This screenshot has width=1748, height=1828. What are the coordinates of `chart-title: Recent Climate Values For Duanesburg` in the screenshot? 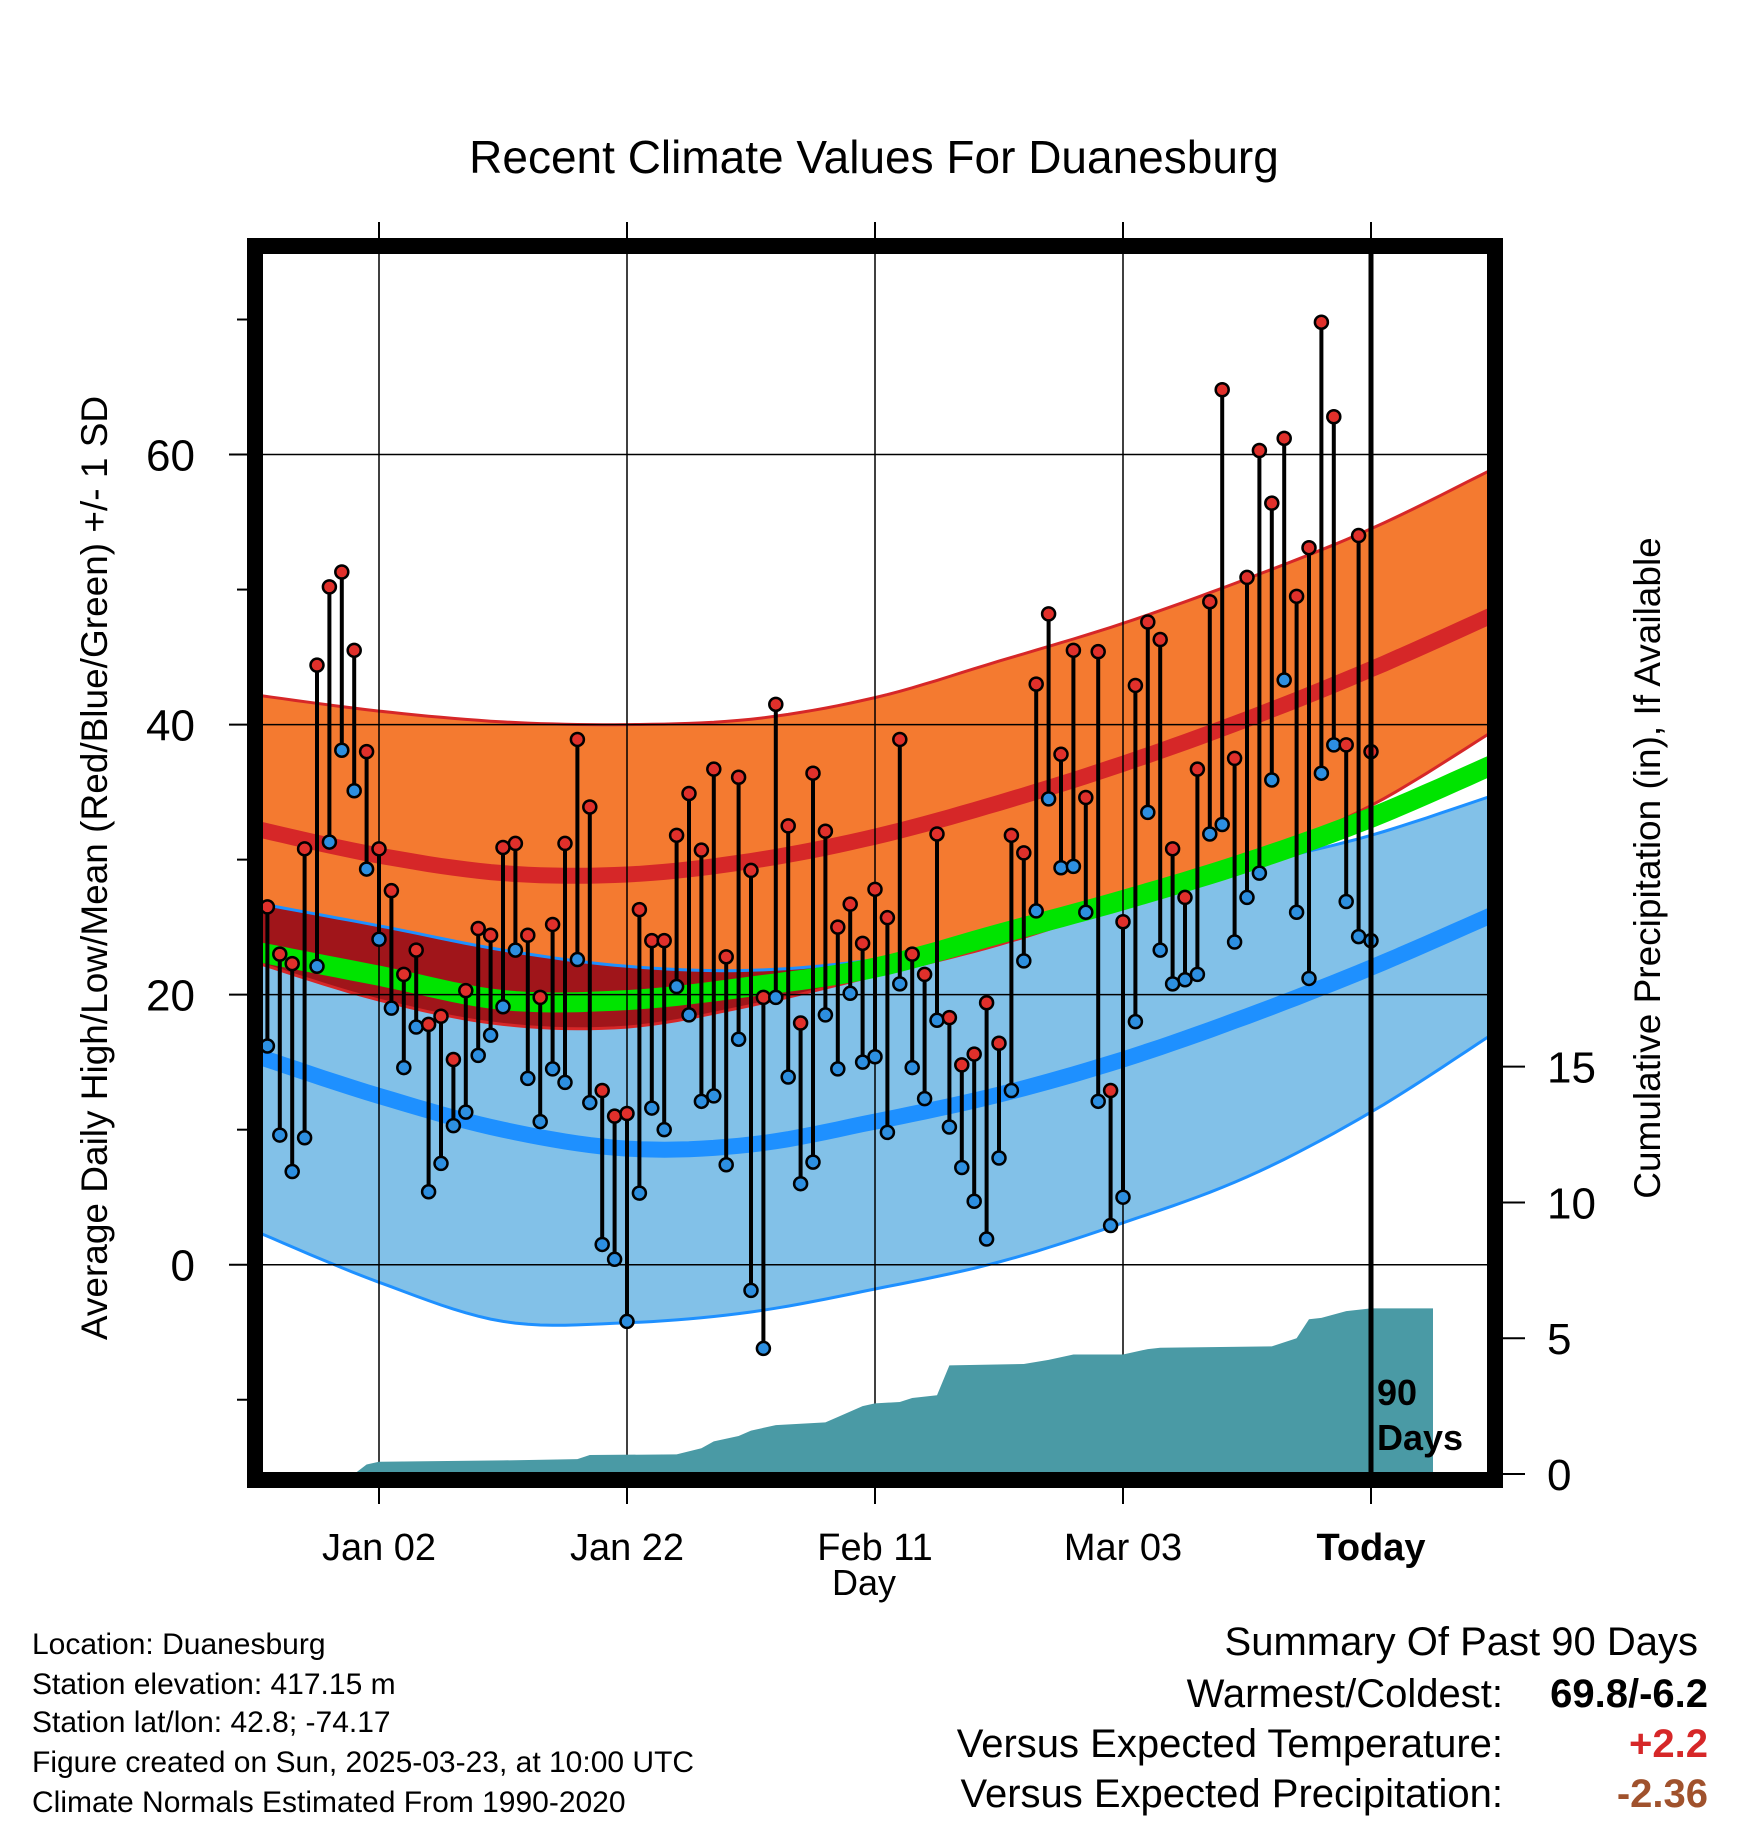 It's located at (874, 157).